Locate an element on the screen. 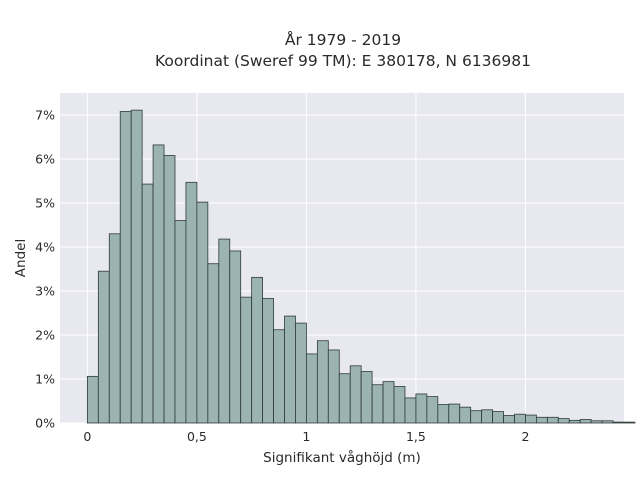 This screenshot has height=480, width=640. x-tick-label: 0 is located at coordinates (87, 436).